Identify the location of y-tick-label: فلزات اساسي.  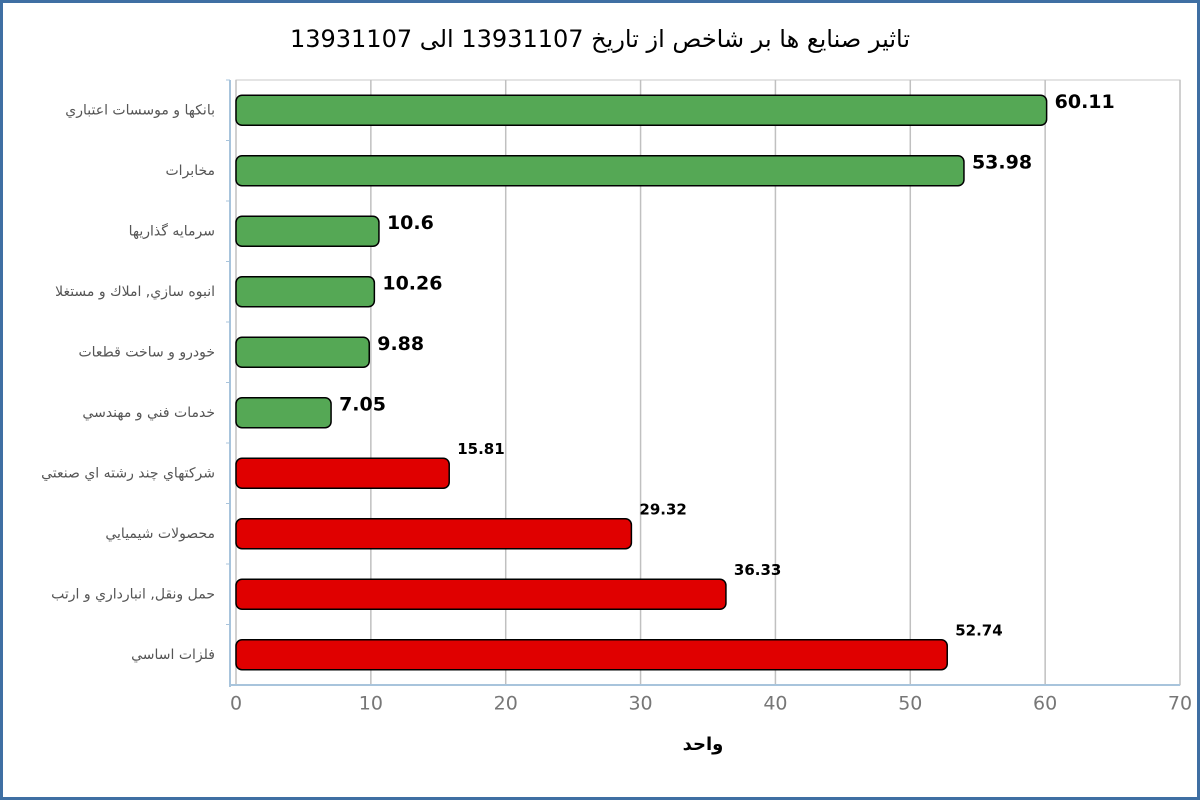
(173, 655).